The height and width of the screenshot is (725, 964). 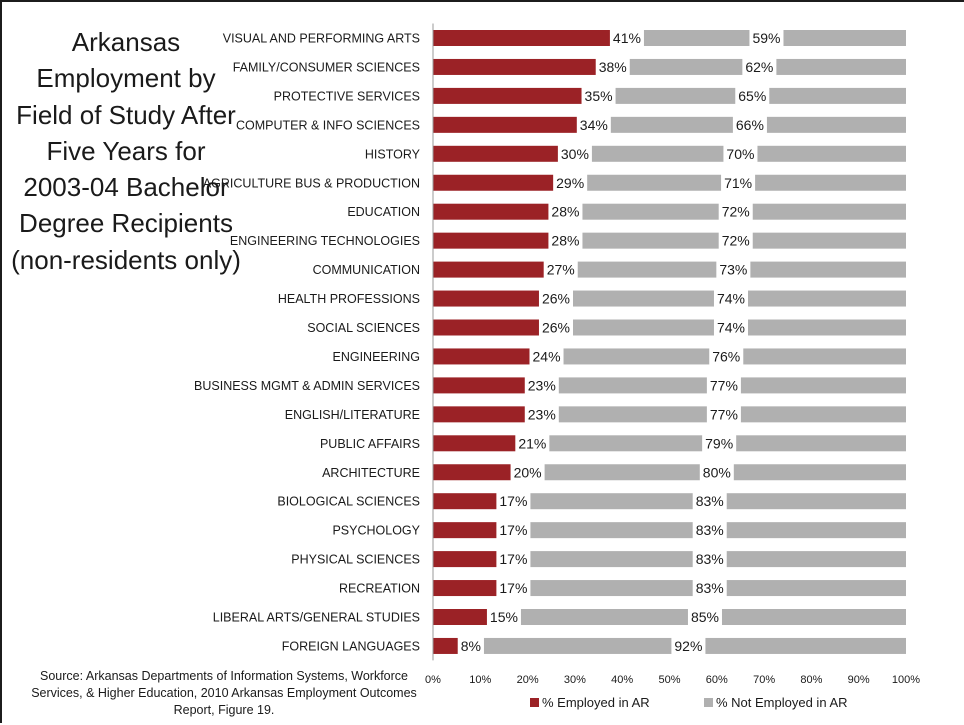 I want to click on x-tick-label: 20%, so click(x=528, y=680).